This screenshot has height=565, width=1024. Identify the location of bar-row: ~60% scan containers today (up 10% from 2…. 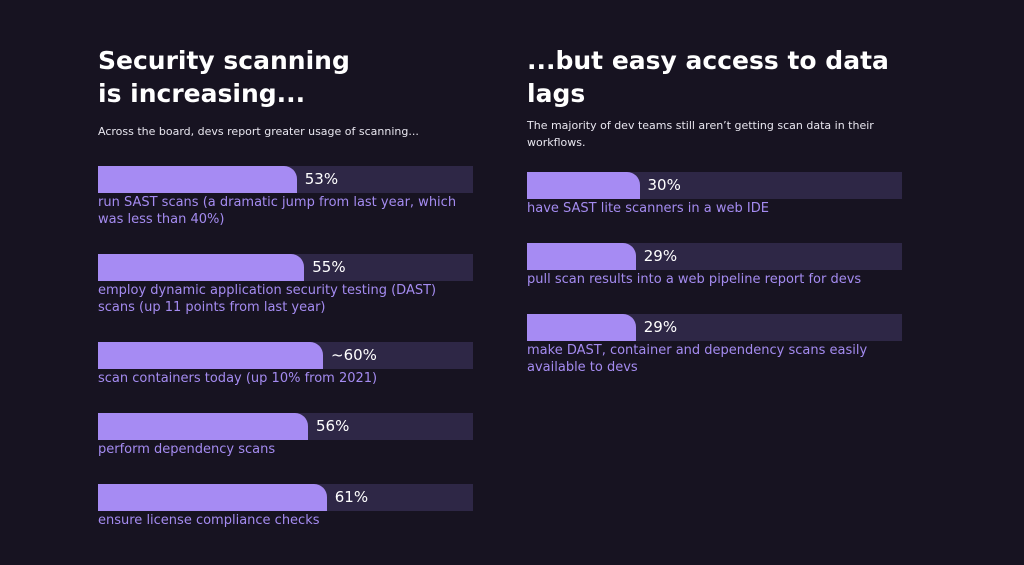
(285, 364).